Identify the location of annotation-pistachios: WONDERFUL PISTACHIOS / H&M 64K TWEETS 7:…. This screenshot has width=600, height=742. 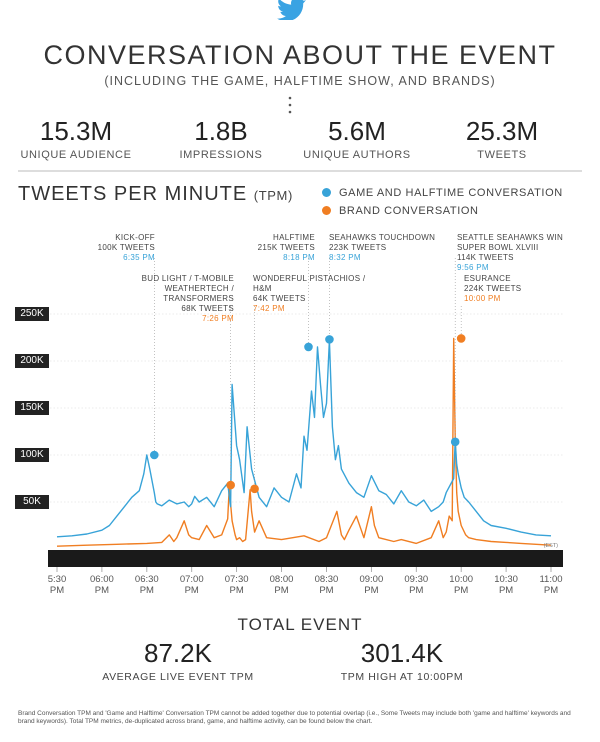
(318, 294).